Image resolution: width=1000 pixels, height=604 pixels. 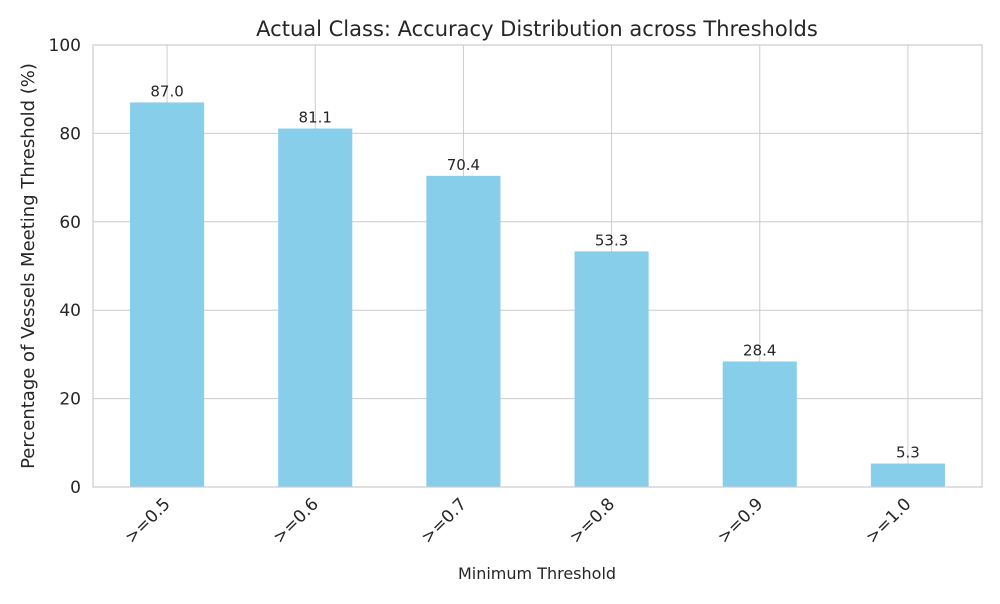 I want to click on x-tick-label: >=0.6, so click(x=295, y=520).